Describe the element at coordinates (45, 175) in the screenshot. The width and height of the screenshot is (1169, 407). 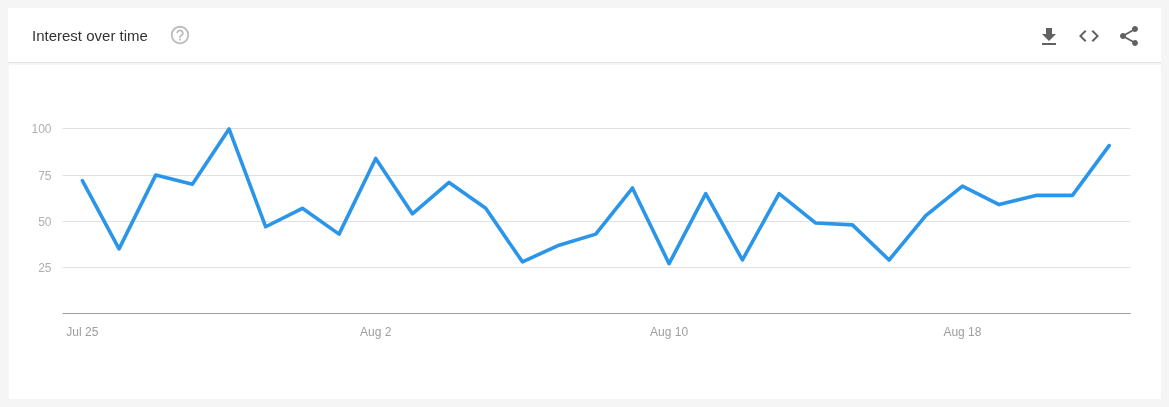
I see `y-tick-label: 75` at that location.